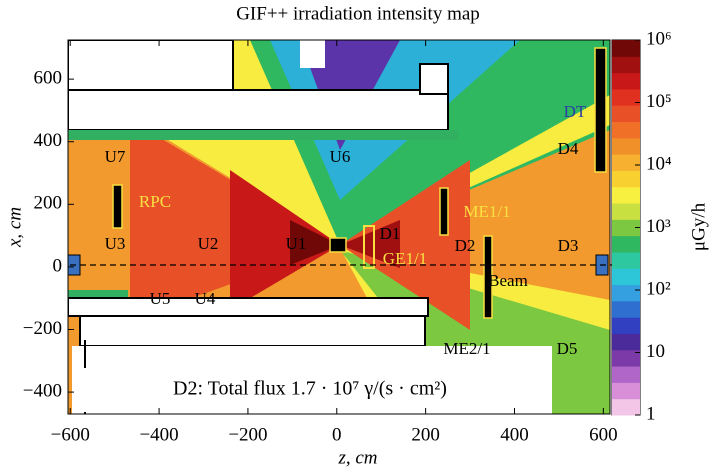 Image resolution: width=716 pixels, height=468 pixels. What do you see at coordinates (567, 348) in the screenshot?
I see `annotation: D5` at bounding box center [567, 348].